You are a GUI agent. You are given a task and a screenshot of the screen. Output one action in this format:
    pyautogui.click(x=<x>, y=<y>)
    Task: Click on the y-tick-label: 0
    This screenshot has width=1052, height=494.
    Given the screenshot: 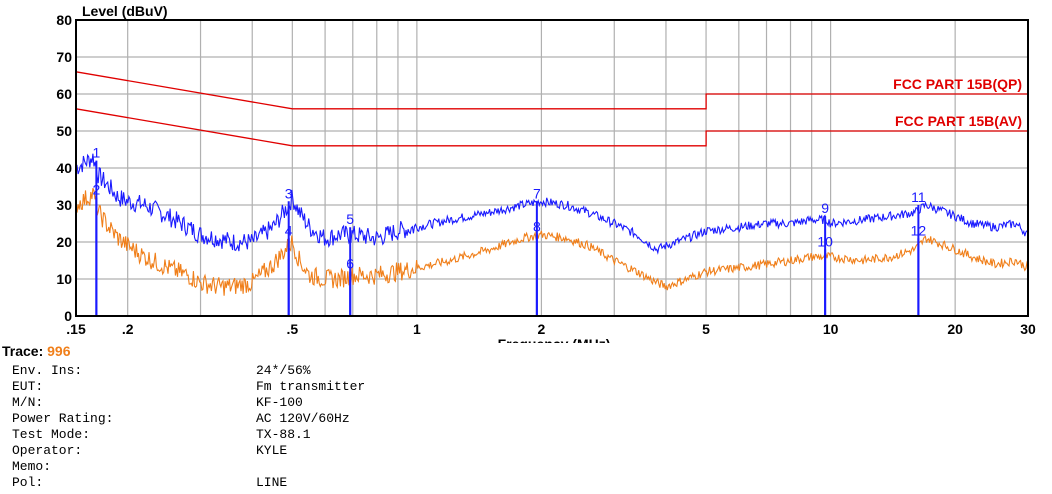 What is the action you would take?
    pyautogui.click(x=68, y=316)
    